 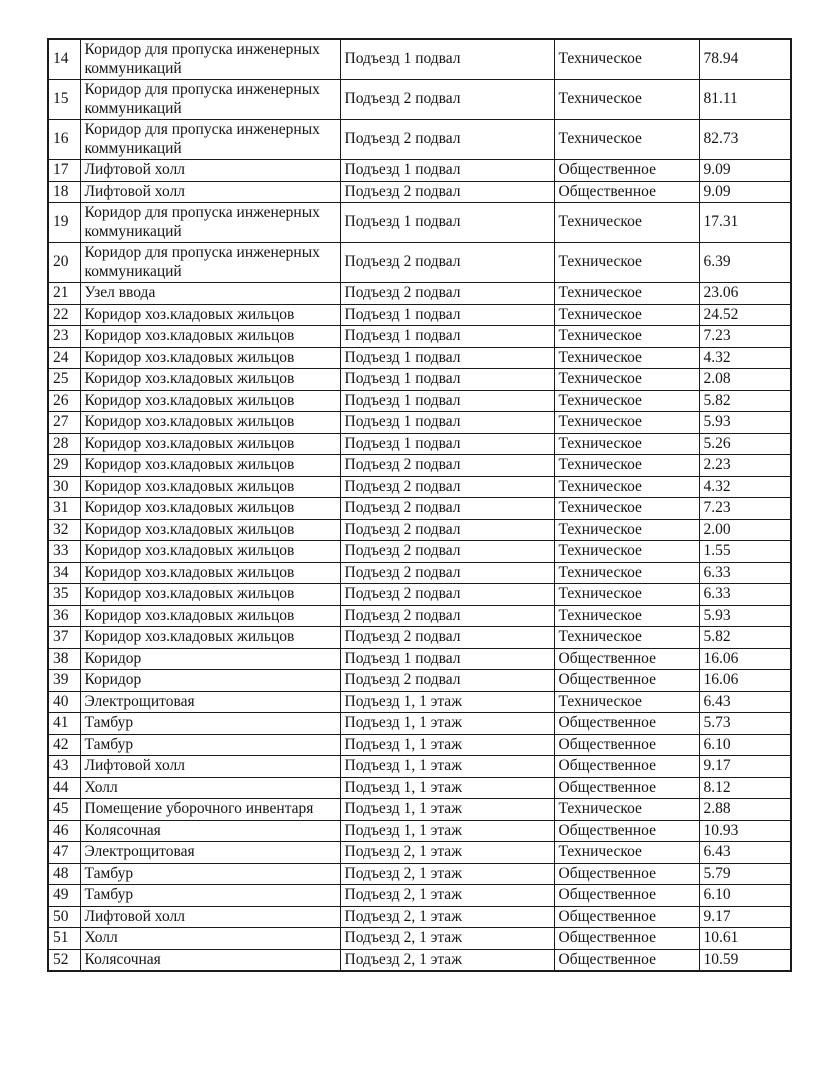 I want to click on premise-area-cell: 7.23, so click(x=745, y=508).